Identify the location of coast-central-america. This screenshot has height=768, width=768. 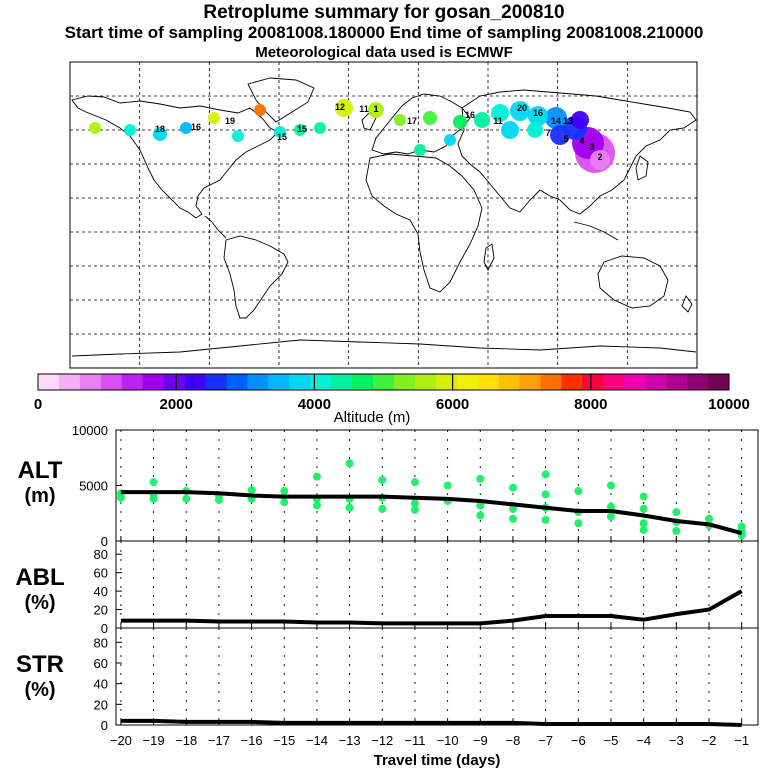
(215, 227).